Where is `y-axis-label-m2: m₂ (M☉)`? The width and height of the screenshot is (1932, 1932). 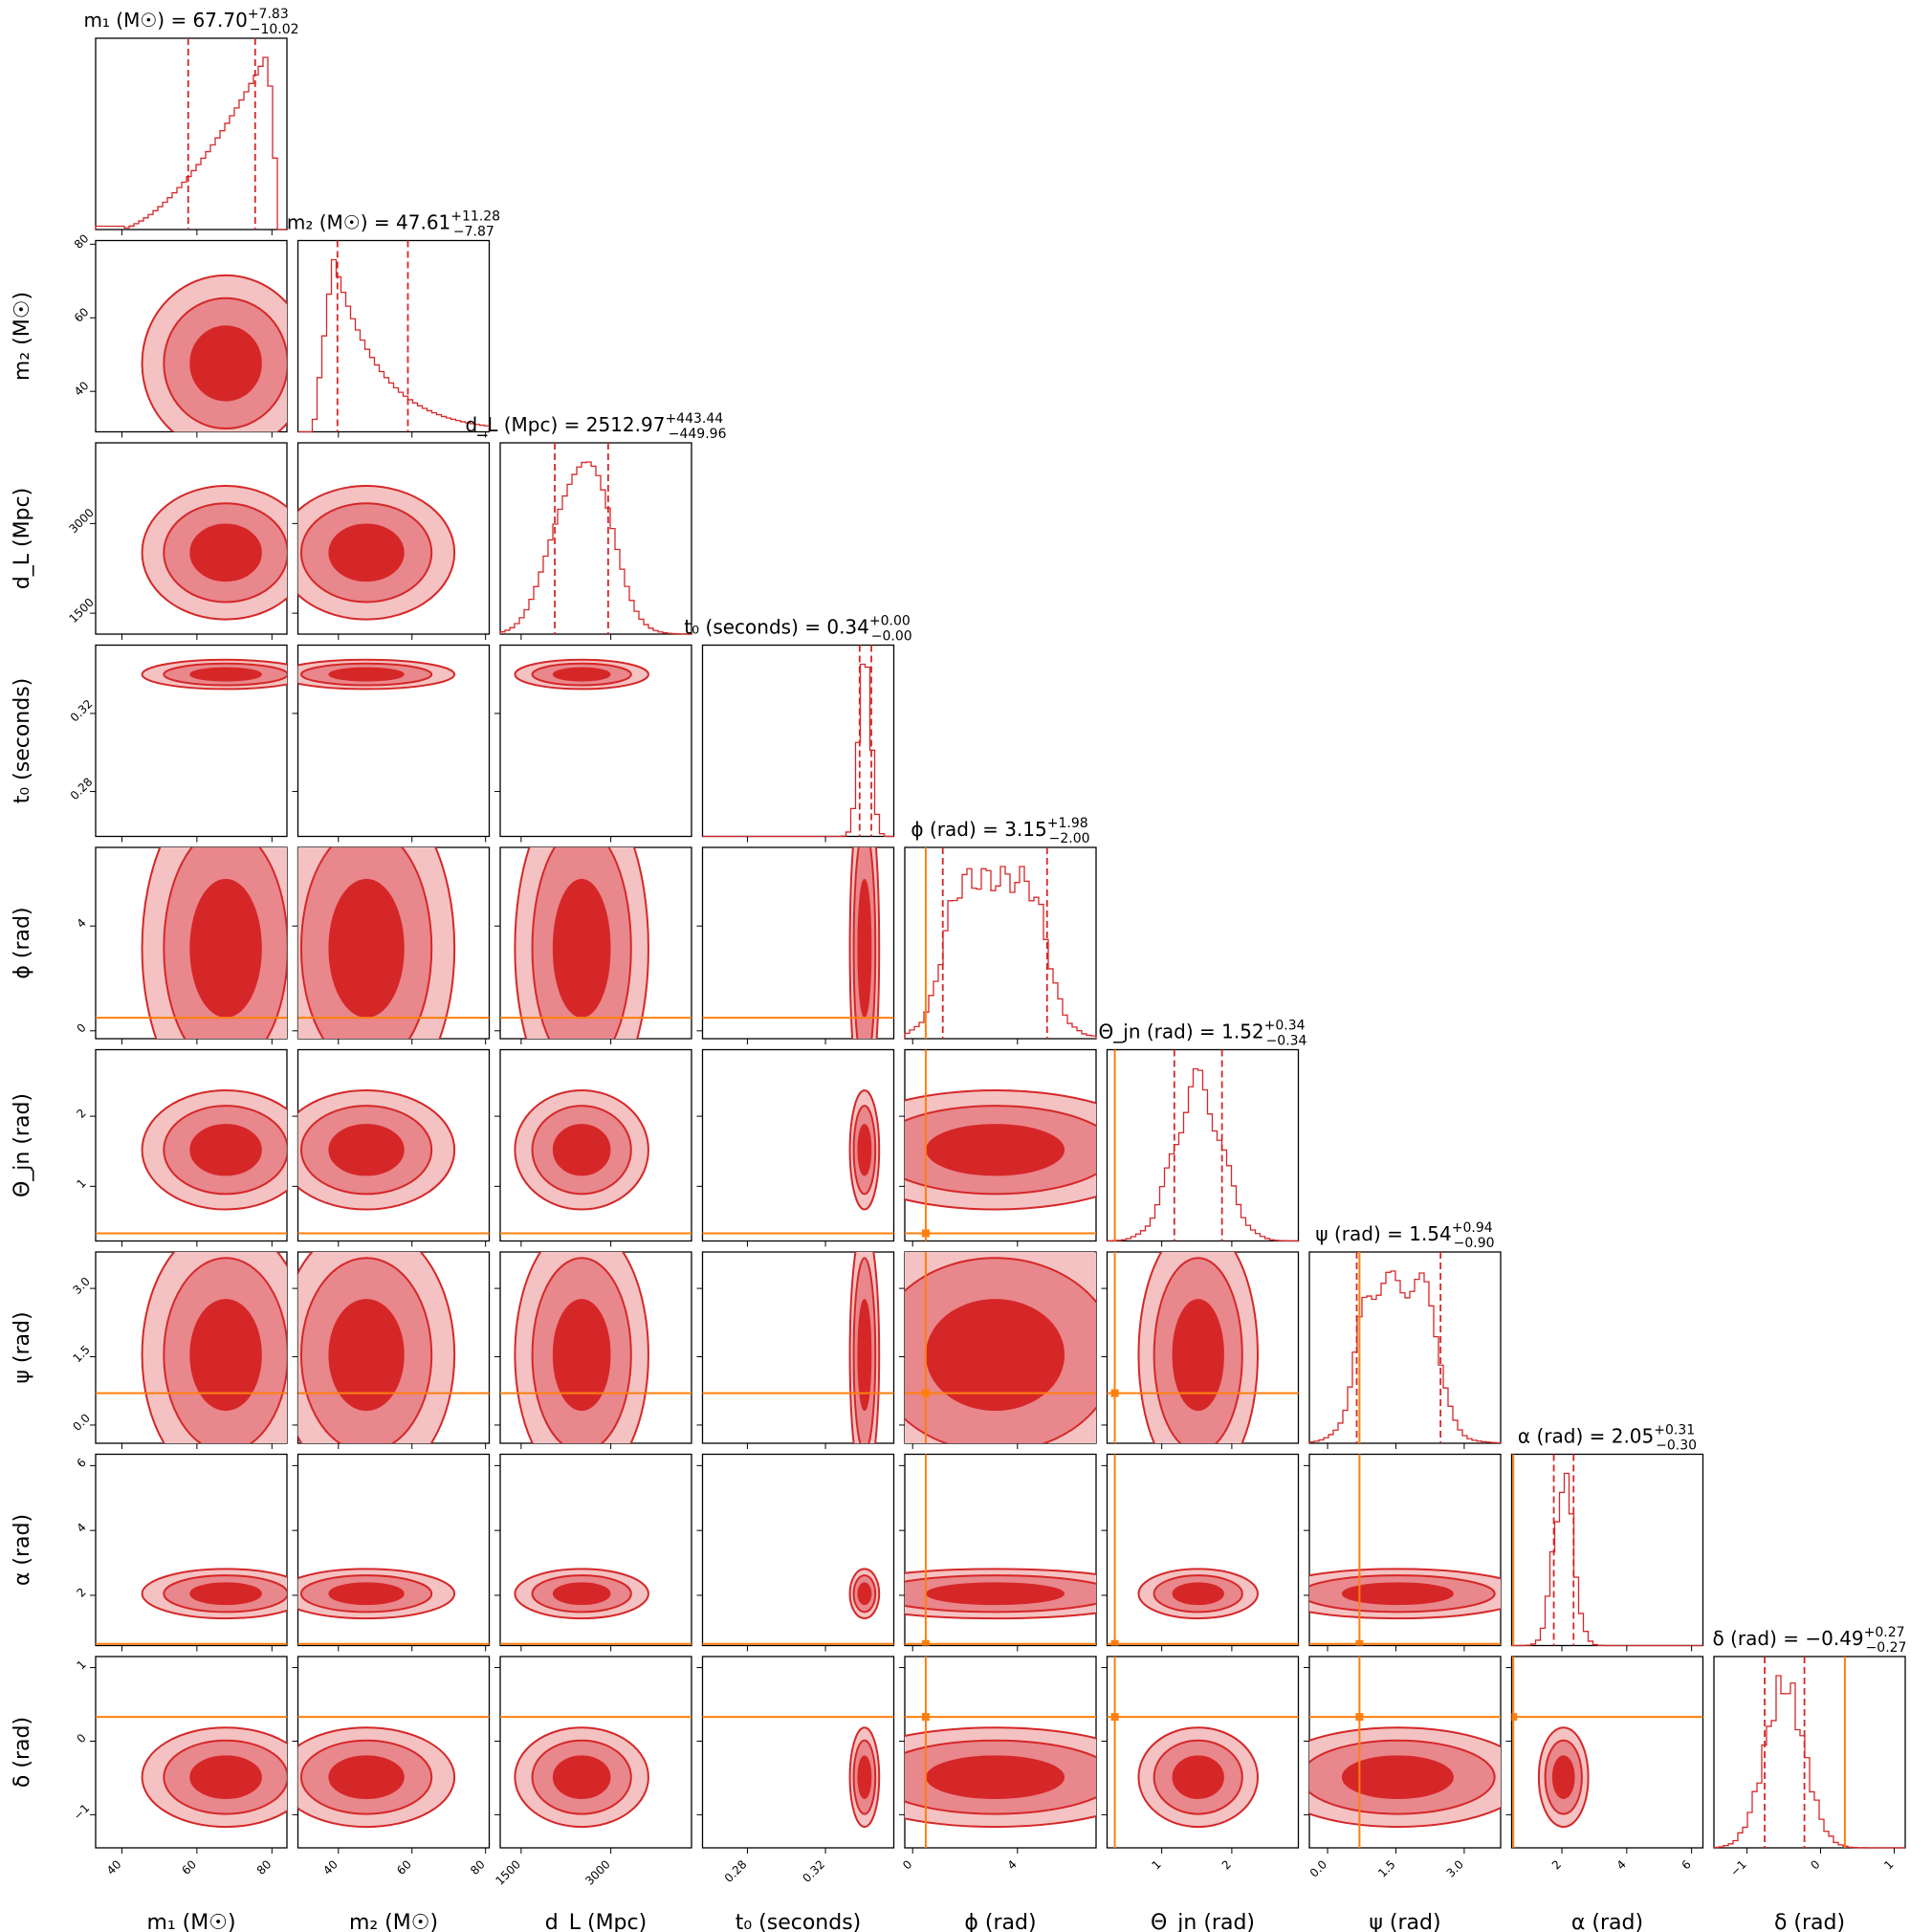
y-axis-label-m2: m₂ (M☉) is located at coordinates (22, 336).